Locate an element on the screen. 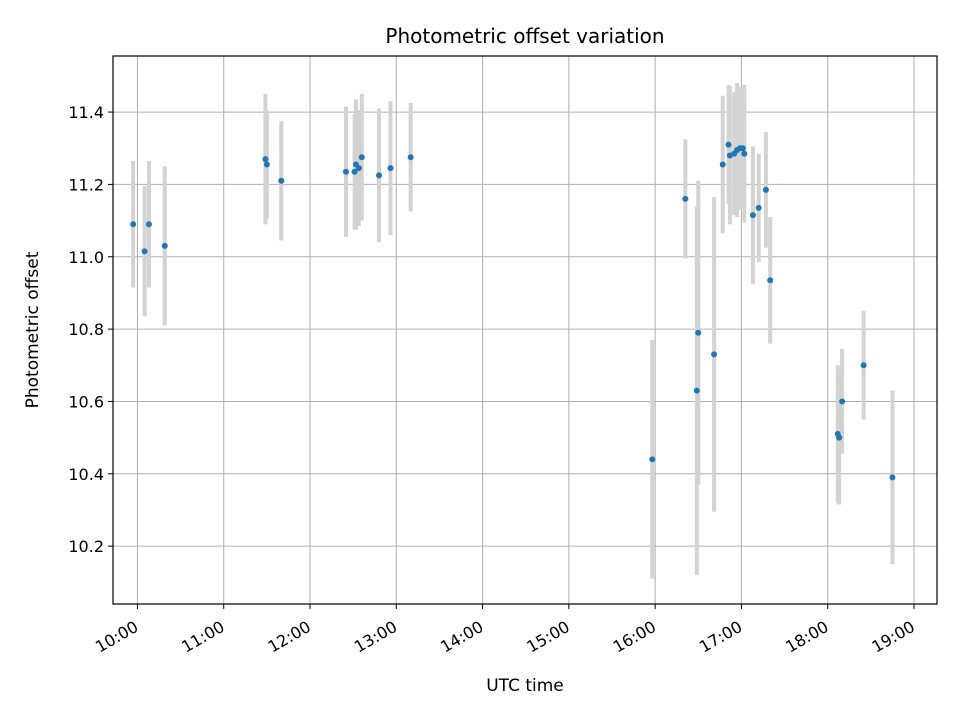 The image size is (960, 720). y-tick-label: 11.0 is located at coordinates (86, 257).